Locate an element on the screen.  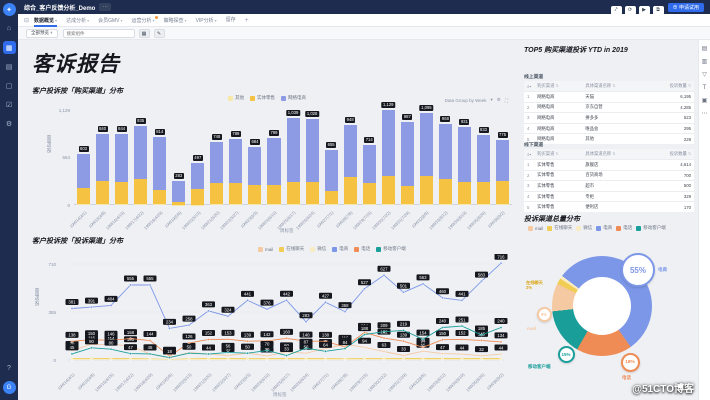
bar-group: 987 is located at coordinates (407, 157).